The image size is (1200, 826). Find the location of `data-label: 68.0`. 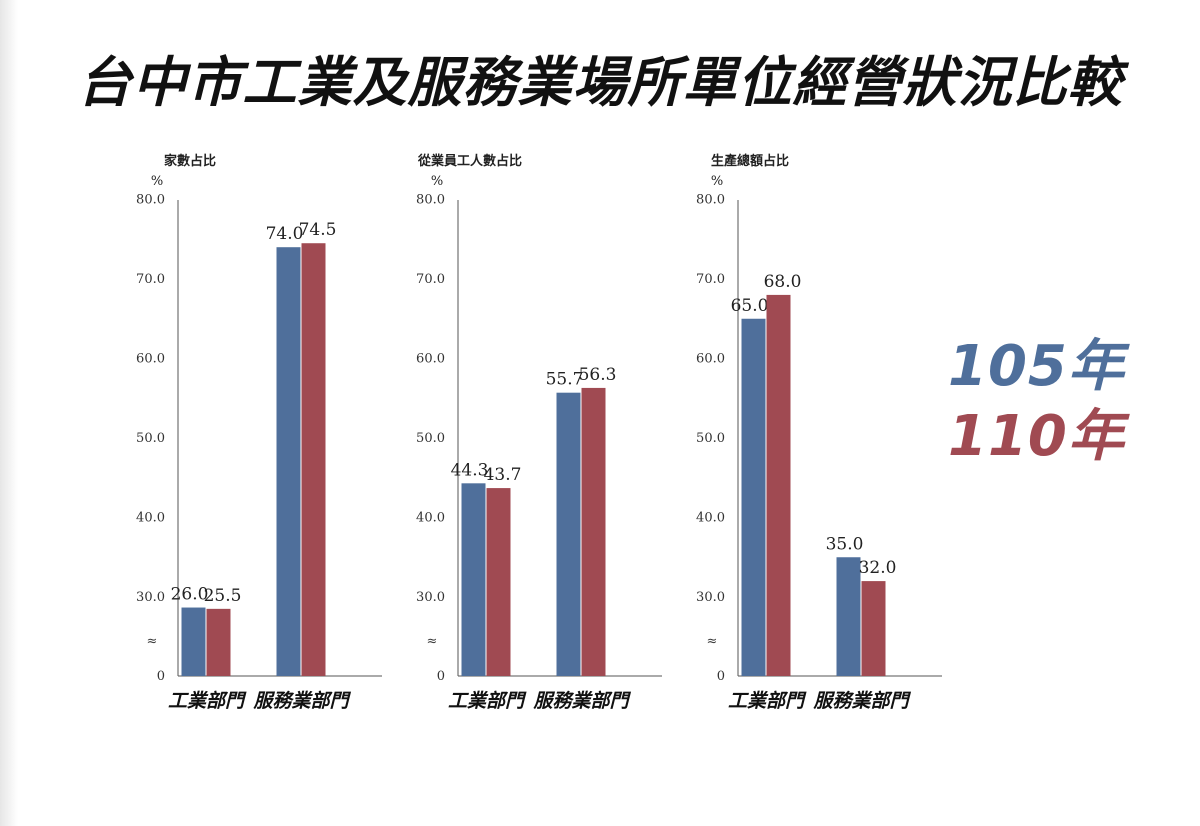

data-label: 68.0 is located at coordinates (783, 282).